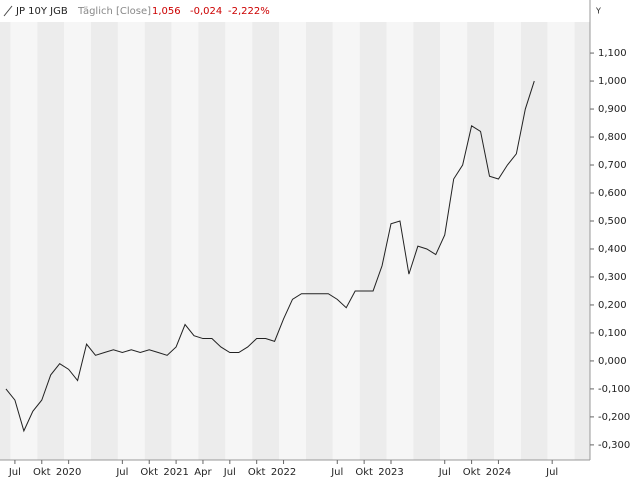 The height and width of the screenshot is (484, 640). I want to click on x-tick-label: 2021, so click(175, 472).